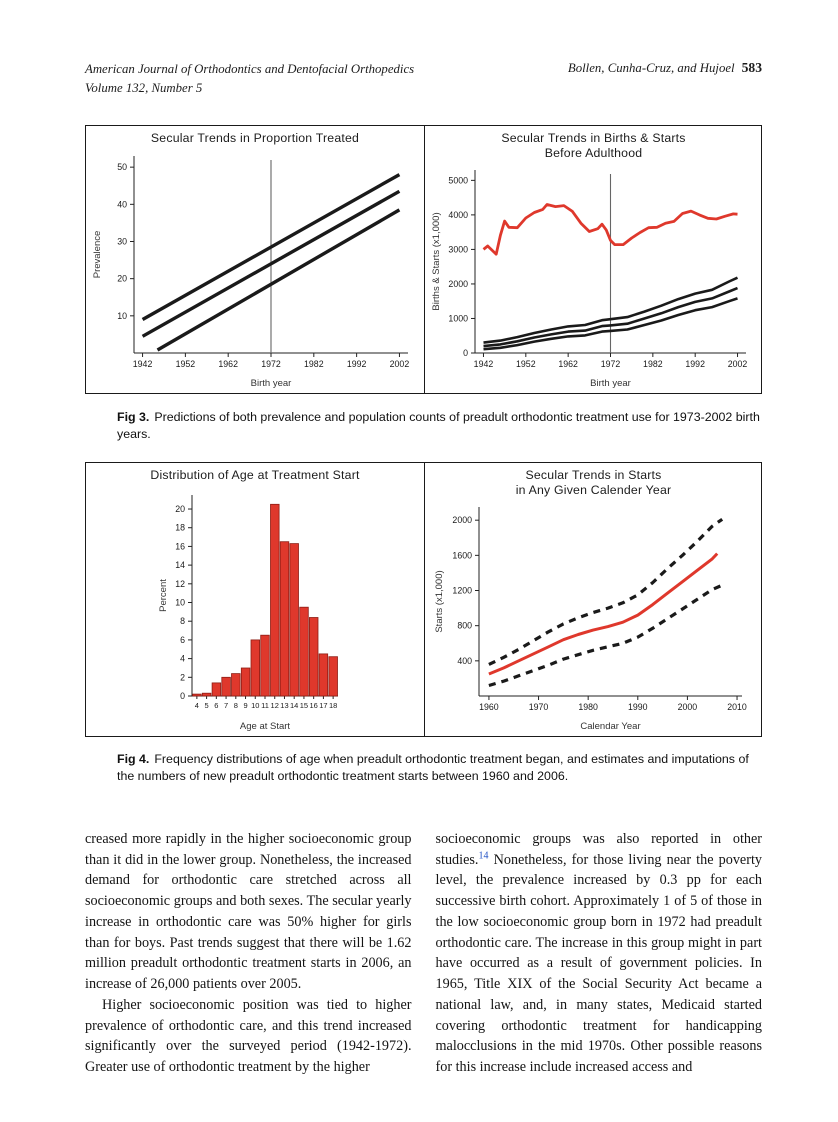  Describe the element at coordinates (144, 88) in the screenshot. I see `journal-volume: Volume 132, Number 5` at that location.